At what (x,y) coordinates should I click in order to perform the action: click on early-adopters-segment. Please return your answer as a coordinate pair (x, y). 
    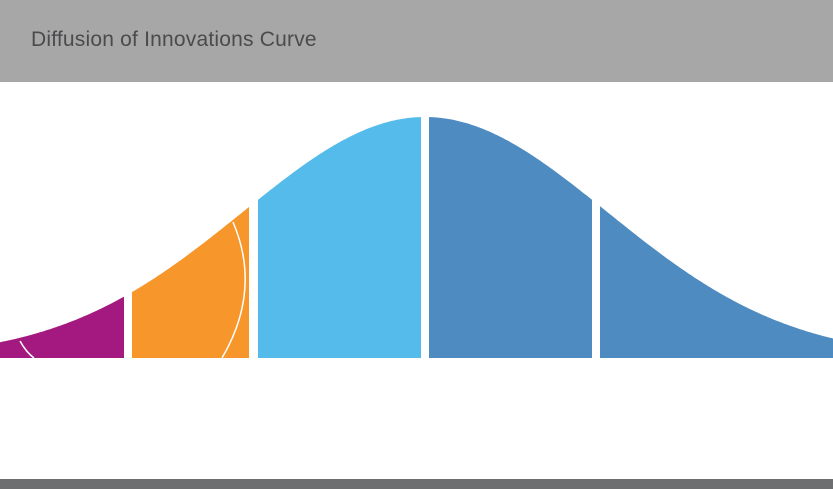
    Looking at the image, I should click on (190, 282).